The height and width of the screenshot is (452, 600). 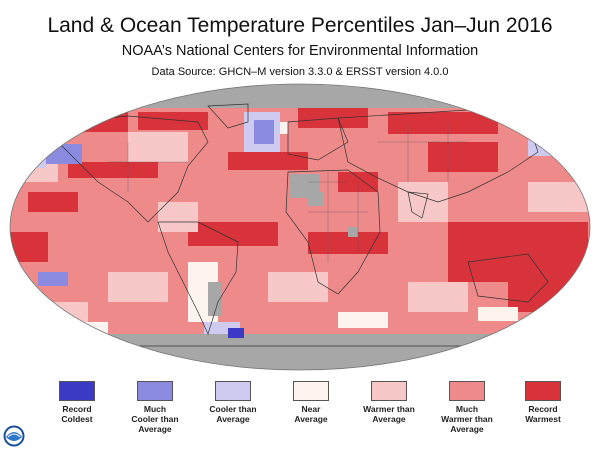 What do you see at coordinates (543, 402) in the screenshot?
I see `legend-item-record-warmest: Record Warmest` at bounding box center [543, 402].